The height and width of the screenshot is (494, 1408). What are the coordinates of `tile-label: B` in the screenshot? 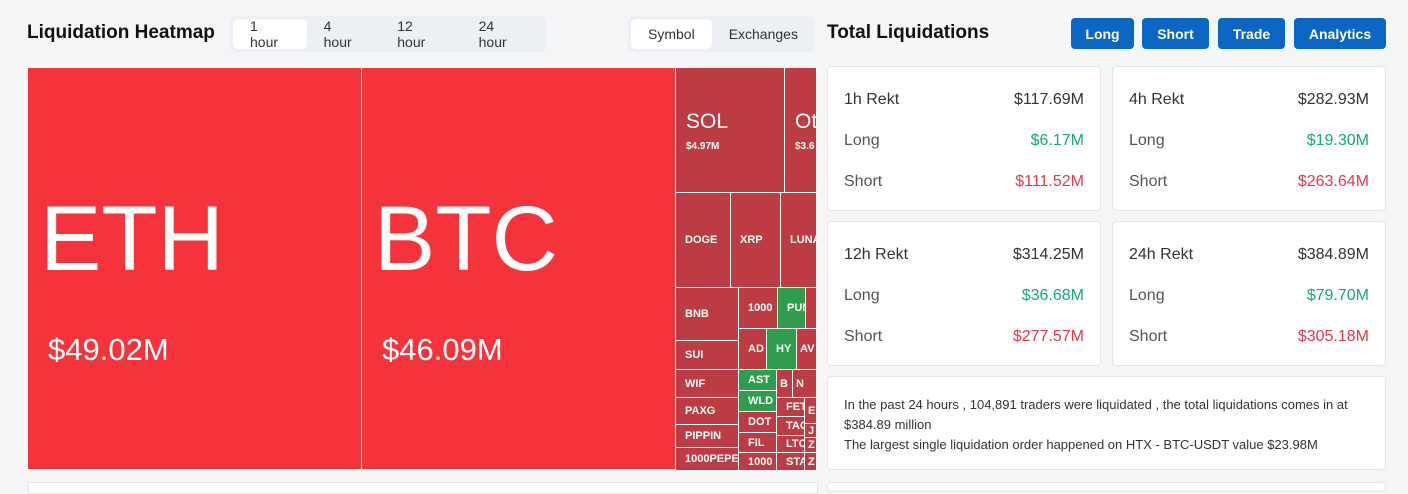 It's located at (784, 383).